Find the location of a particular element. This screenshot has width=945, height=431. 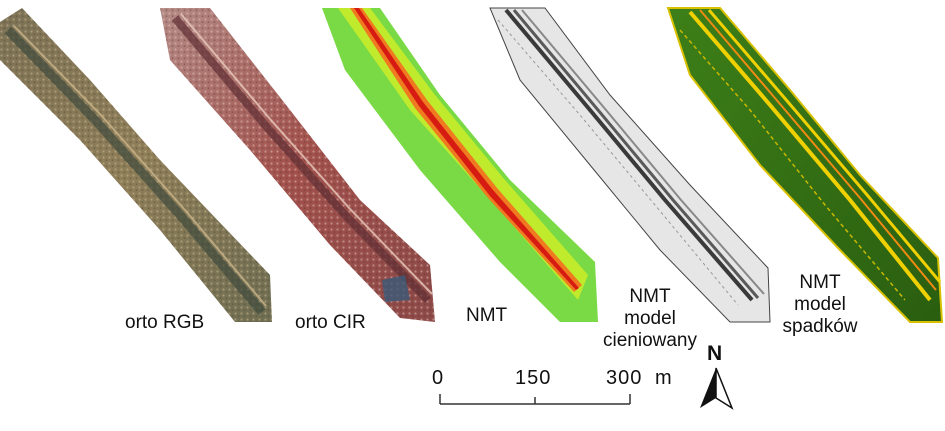

panel-label-slope: NMT model spadków is located at coordinates (820, 305).